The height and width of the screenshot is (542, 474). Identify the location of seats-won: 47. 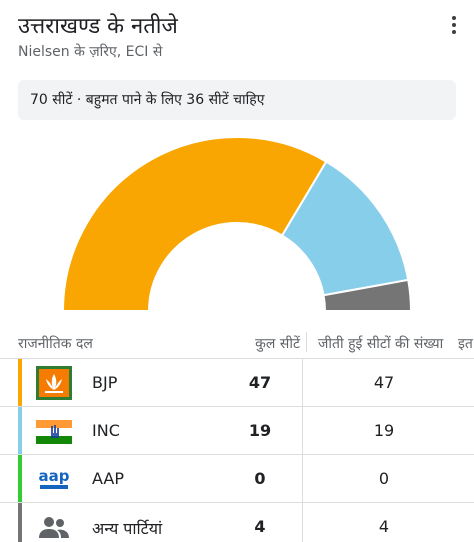
(384, 382).